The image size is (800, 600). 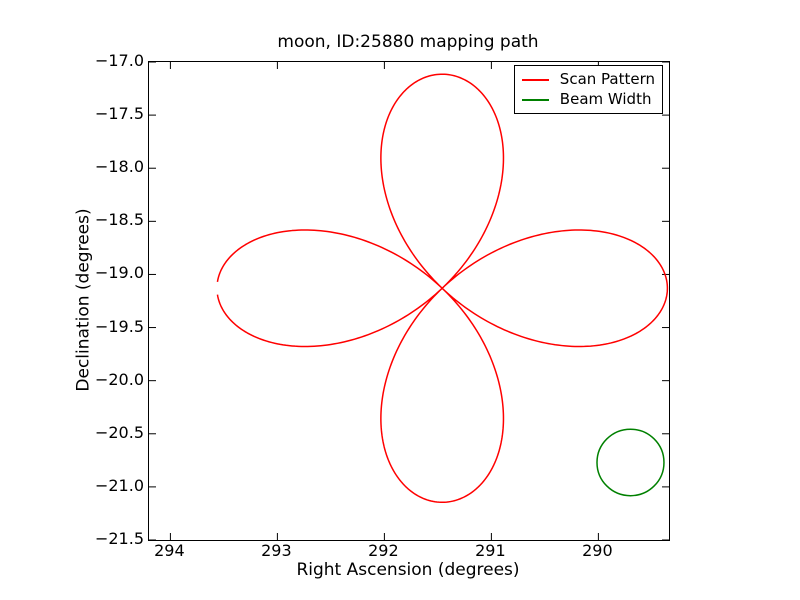 I want to click on x-tick-label: 293, so click(x=276, y=550).